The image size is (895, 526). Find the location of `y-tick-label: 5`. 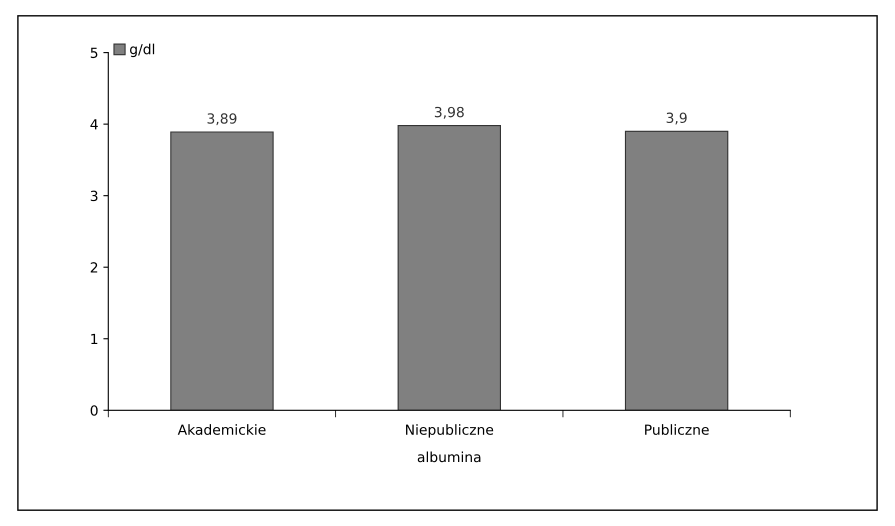

y-tick-label: 5 is located at coordinates (94, 53).